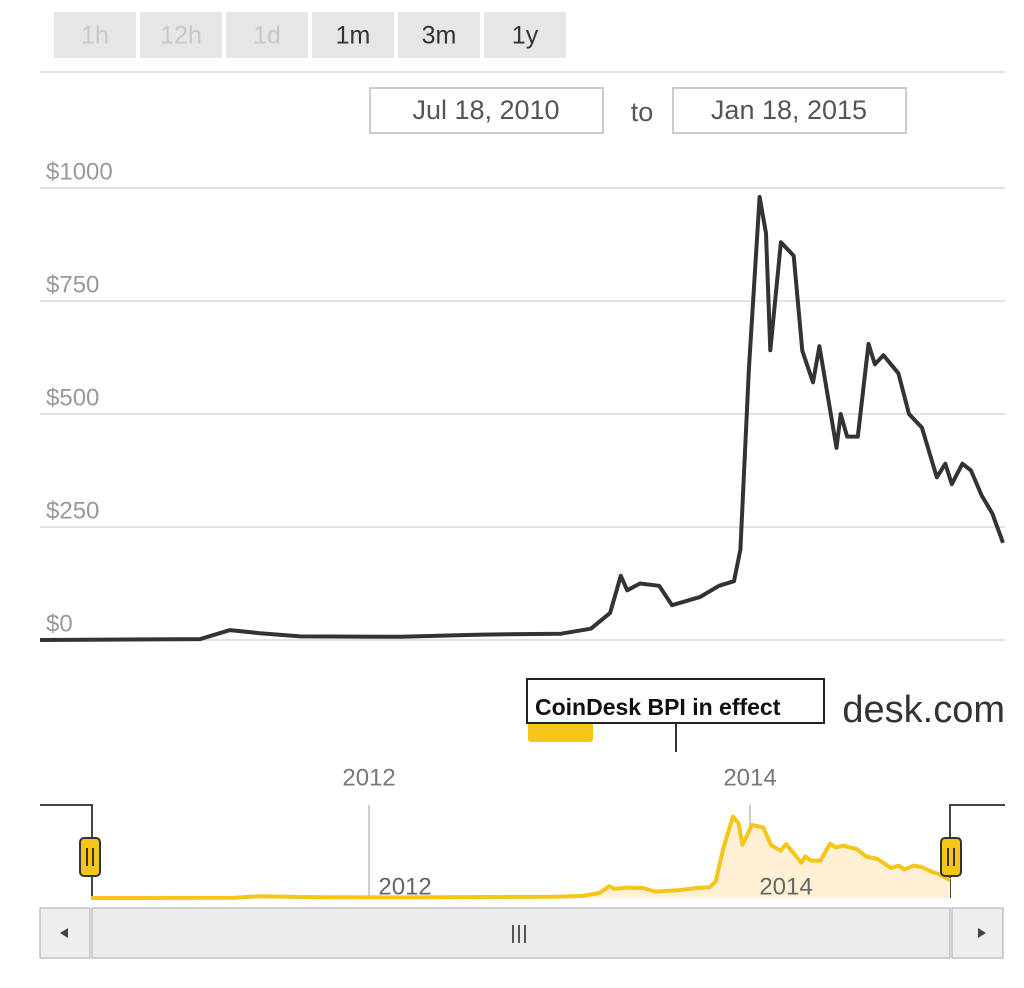 This screenshot has width=1024, height=988. I want to click on navigator-area, so click(520, 857).